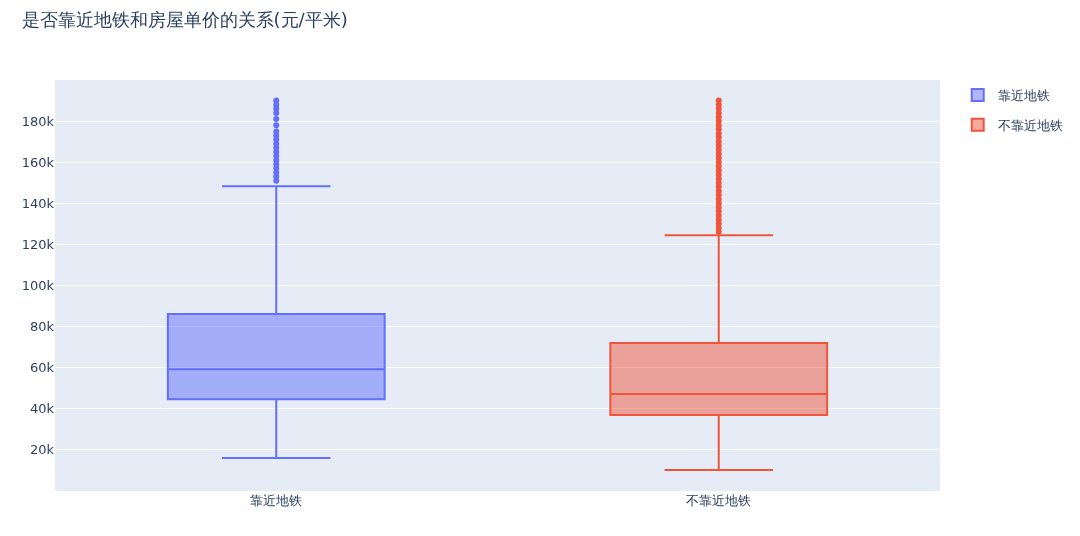  Describe the element at coordinates (42, 368) in the screenshot. I see `y-tick-label: 60k` at that location.